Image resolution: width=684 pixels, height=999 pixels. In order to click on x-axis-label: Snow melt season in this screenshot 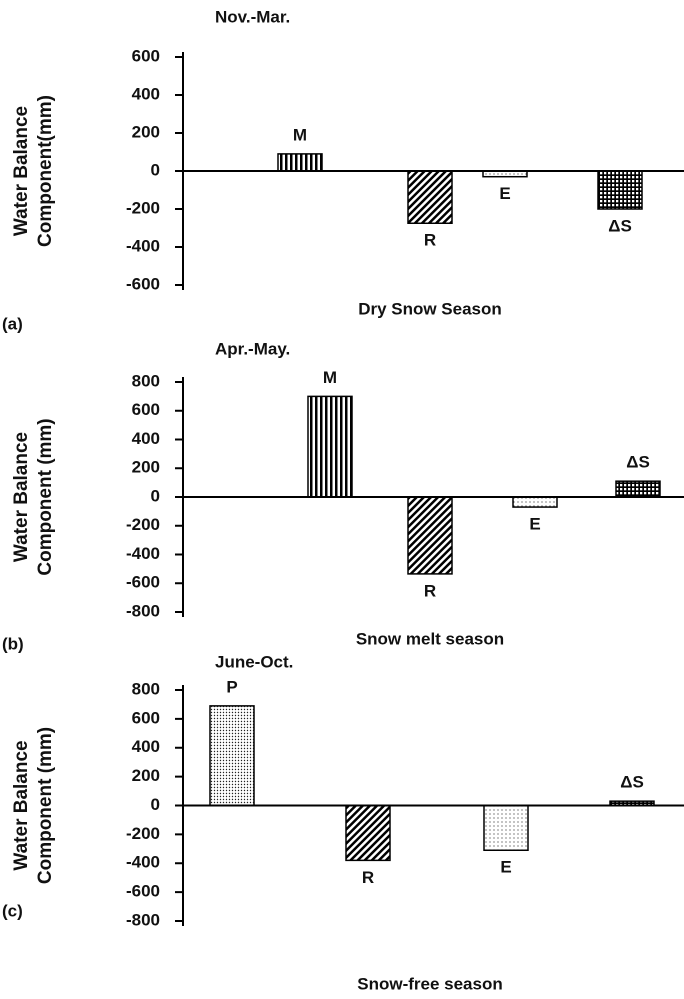, I will do `click(430, 638)`.